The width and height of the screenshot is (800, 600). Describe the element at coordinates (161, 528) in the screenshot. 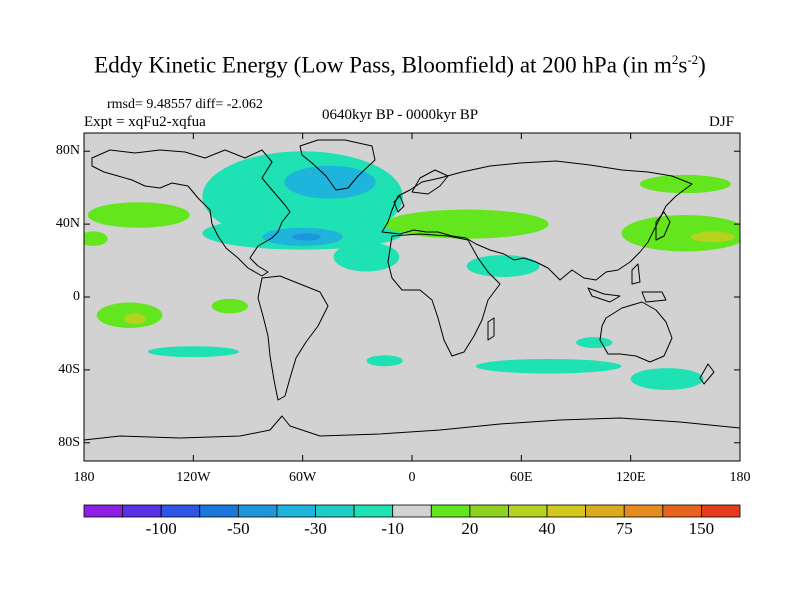

I see `colorbar-label: -100` at that location.